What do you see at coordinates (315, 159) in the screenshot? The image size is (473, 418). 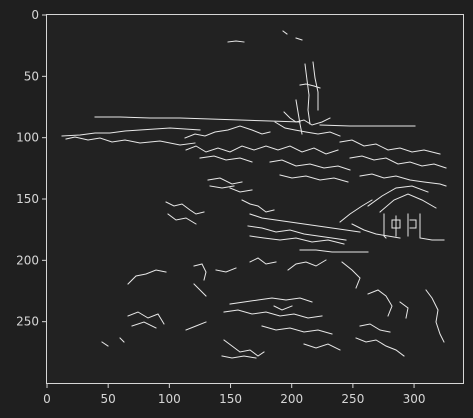 I see `town-edges` at bounding box center [315, 159].